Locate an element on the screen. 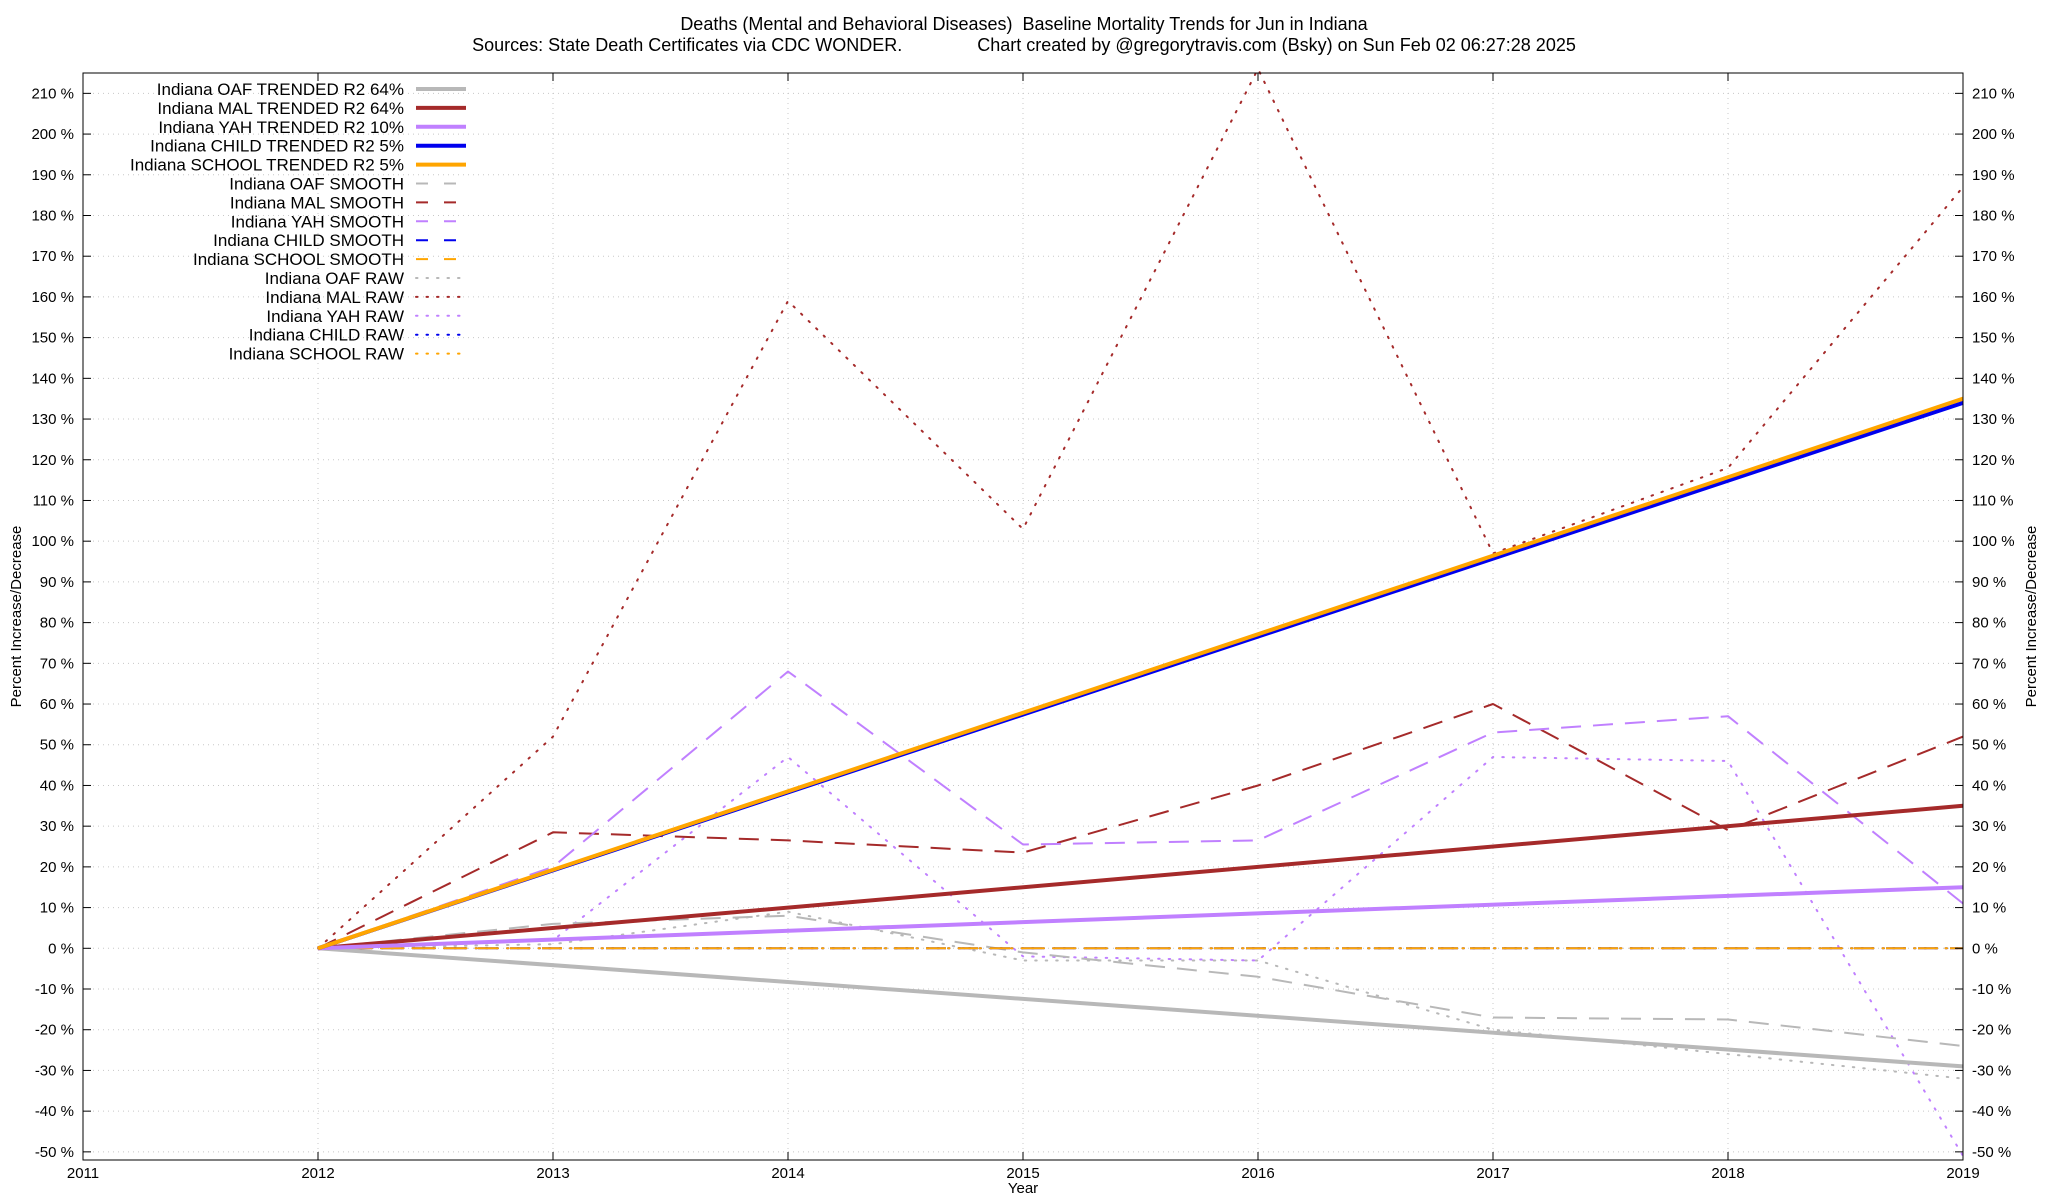  y-tick-label-right: 170 % is located at coordinates (1993, 256).